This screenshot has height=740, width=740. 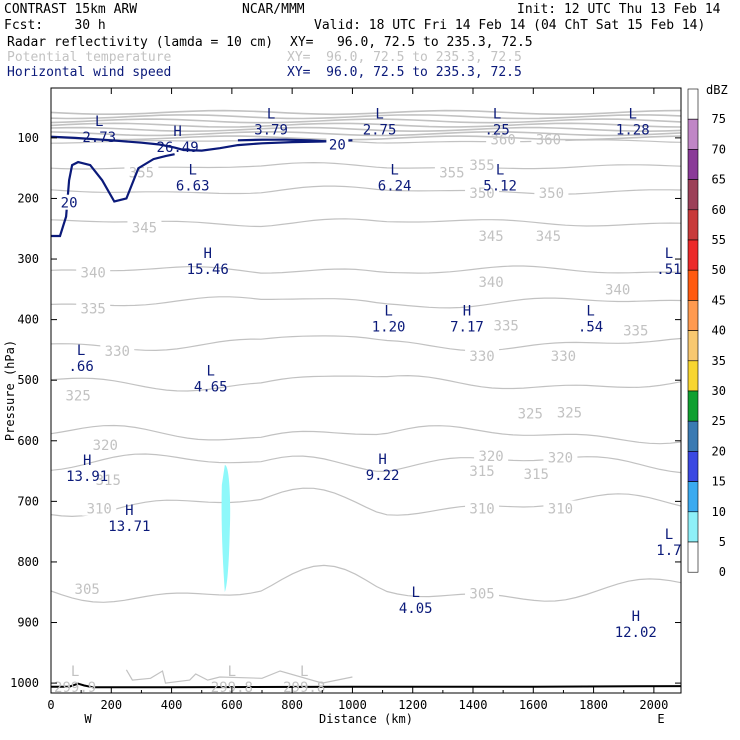 What do you see at coordinates (28, 623) in the screenshot?
I see `y-tick-label: 900` at bounding box center [28, 623].